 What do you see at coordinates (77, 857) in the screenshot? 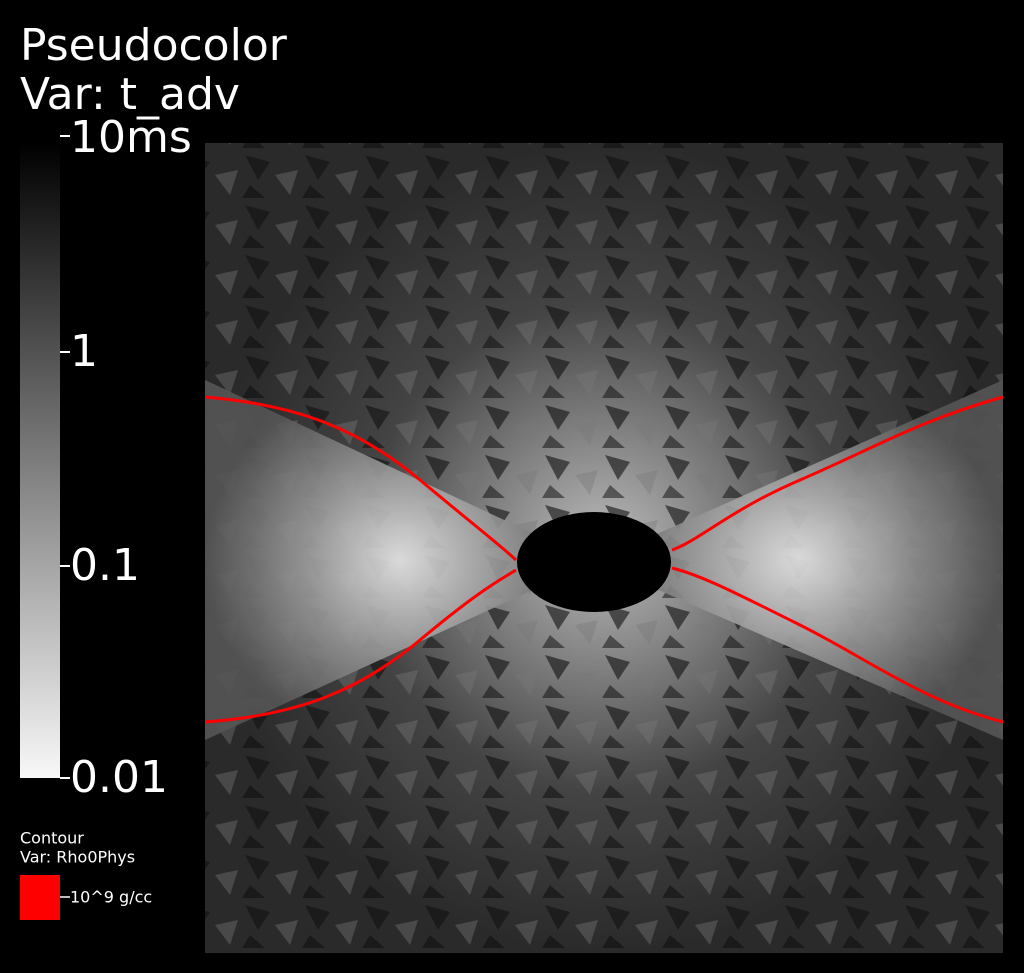
I see `legend-variable: Var: Rho0Phys` at bounding box center [77, 857].